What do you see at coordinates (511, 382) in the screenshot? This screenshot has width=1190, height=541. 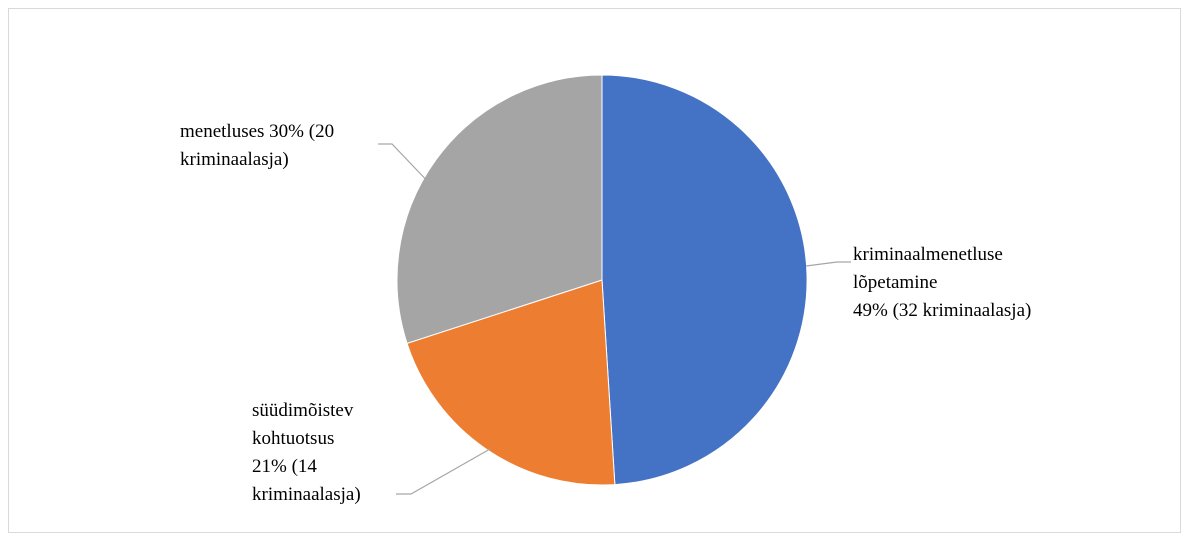 I see `pie-slice-suudimoistev-kohtuotsus` at bounding box center [511, 382].